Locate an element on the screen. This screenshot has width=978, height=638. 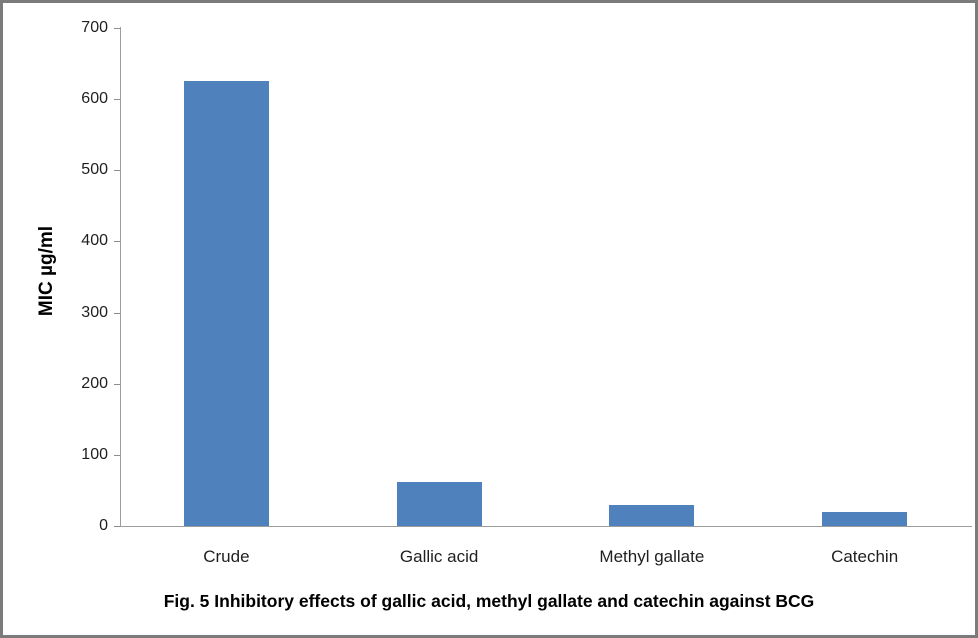
y-tick-label: 700 is located at coordinates (94, 27).